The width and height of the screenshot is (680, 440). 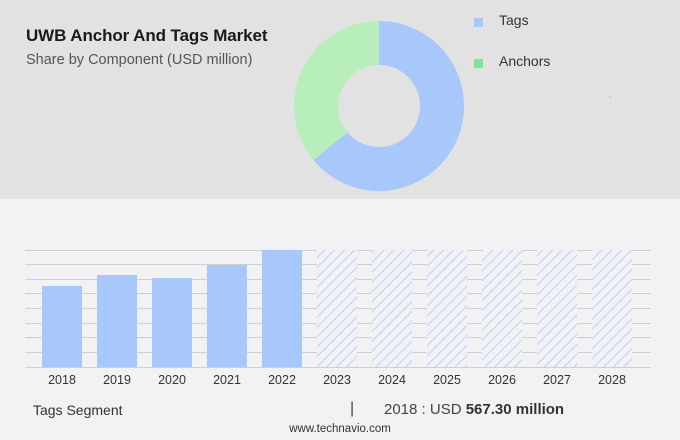 What do you see at coordinates (525, 61) in the screenshot?
I see `legend-label: Anchors` at bounding box center [525, 61].